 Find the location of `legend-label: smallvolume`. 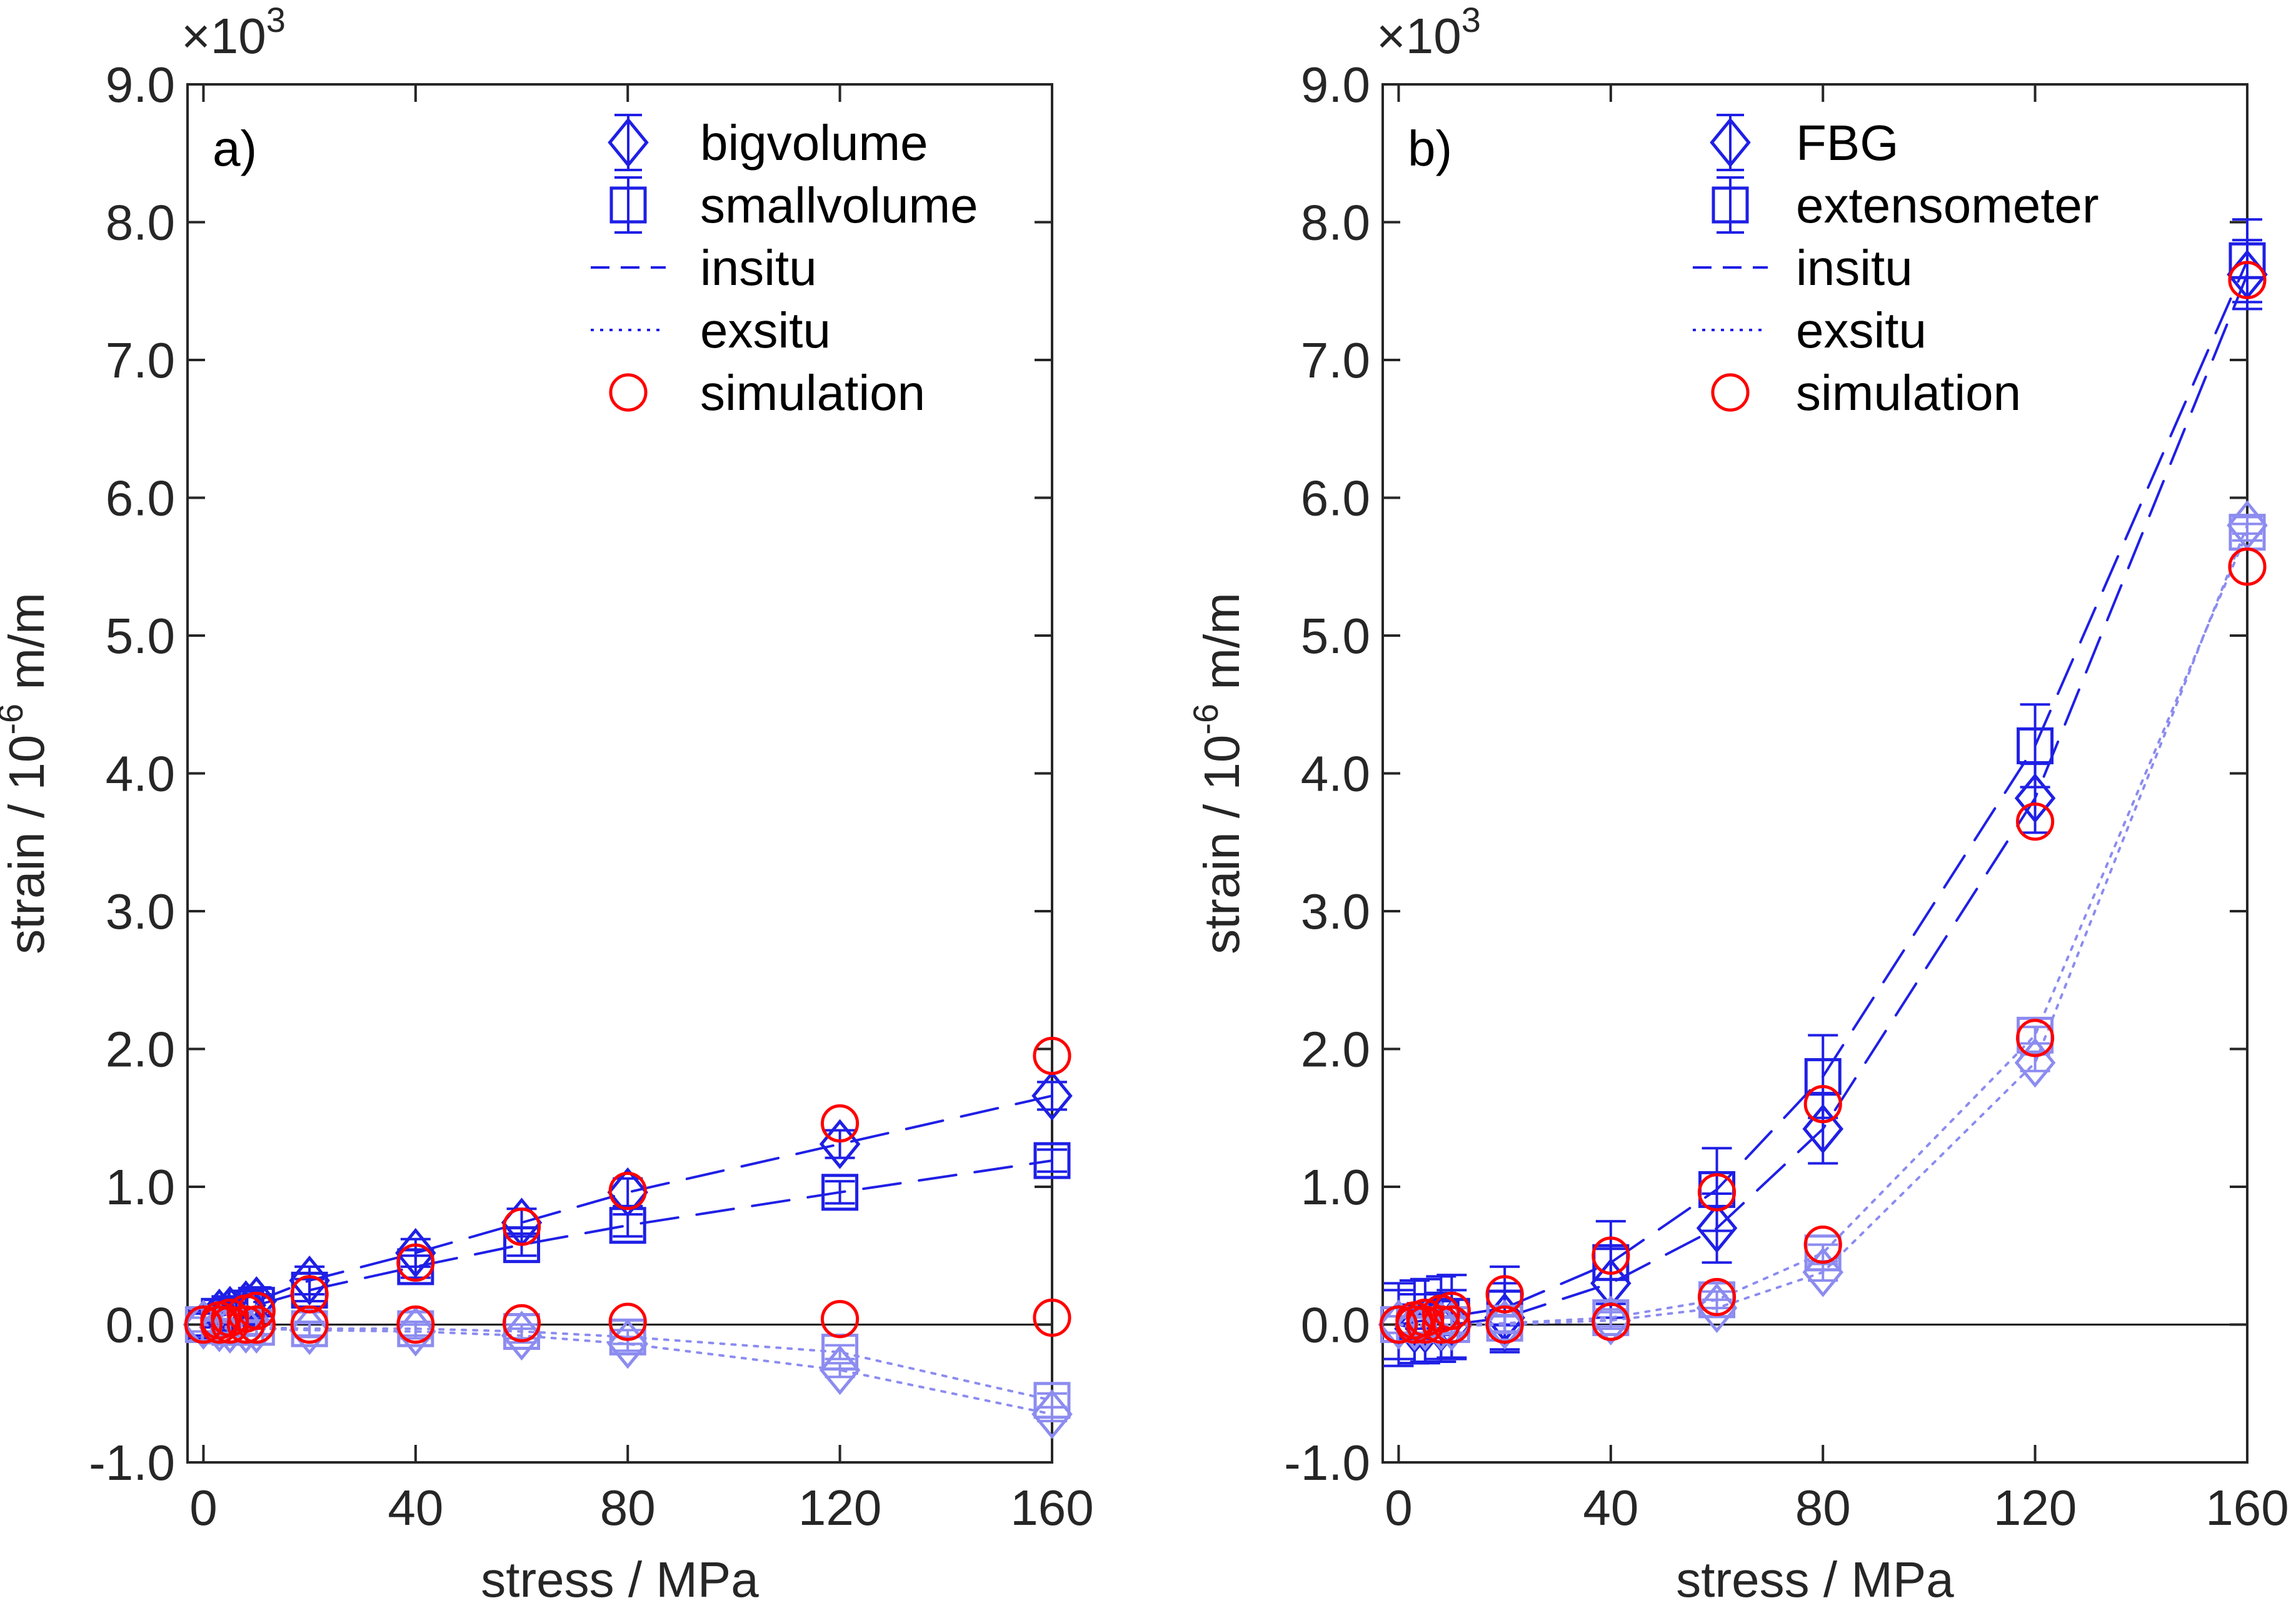

legend-label: smallvolume is located at coordinates (839, 205).